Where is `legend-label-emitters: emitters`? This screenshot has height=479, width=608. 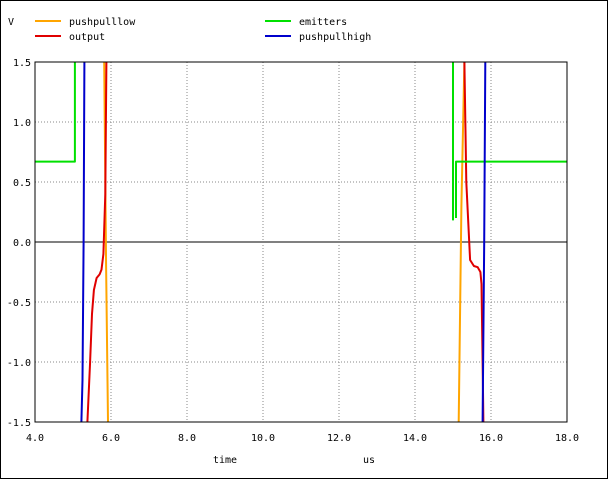
legend-label-emitters: emitters is located at coordinates (323, 22).